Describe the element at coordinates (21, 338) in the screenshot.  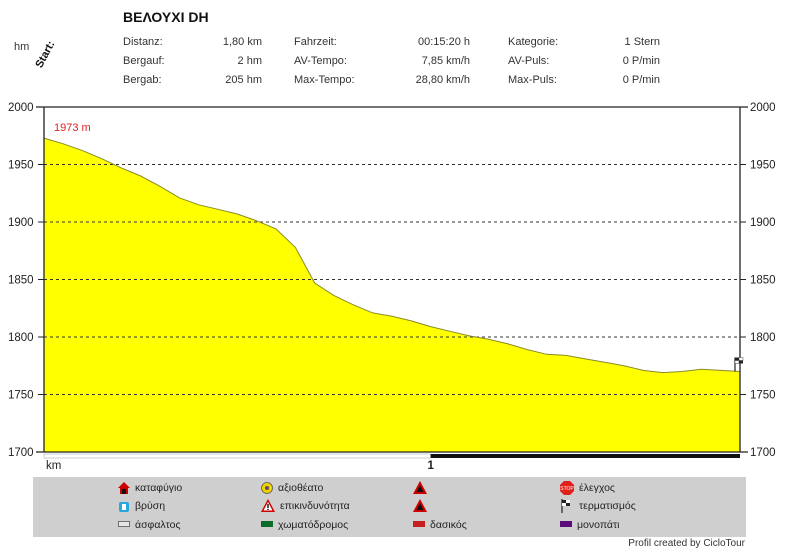
I see `y-tick-label-left: 1800` at that location.